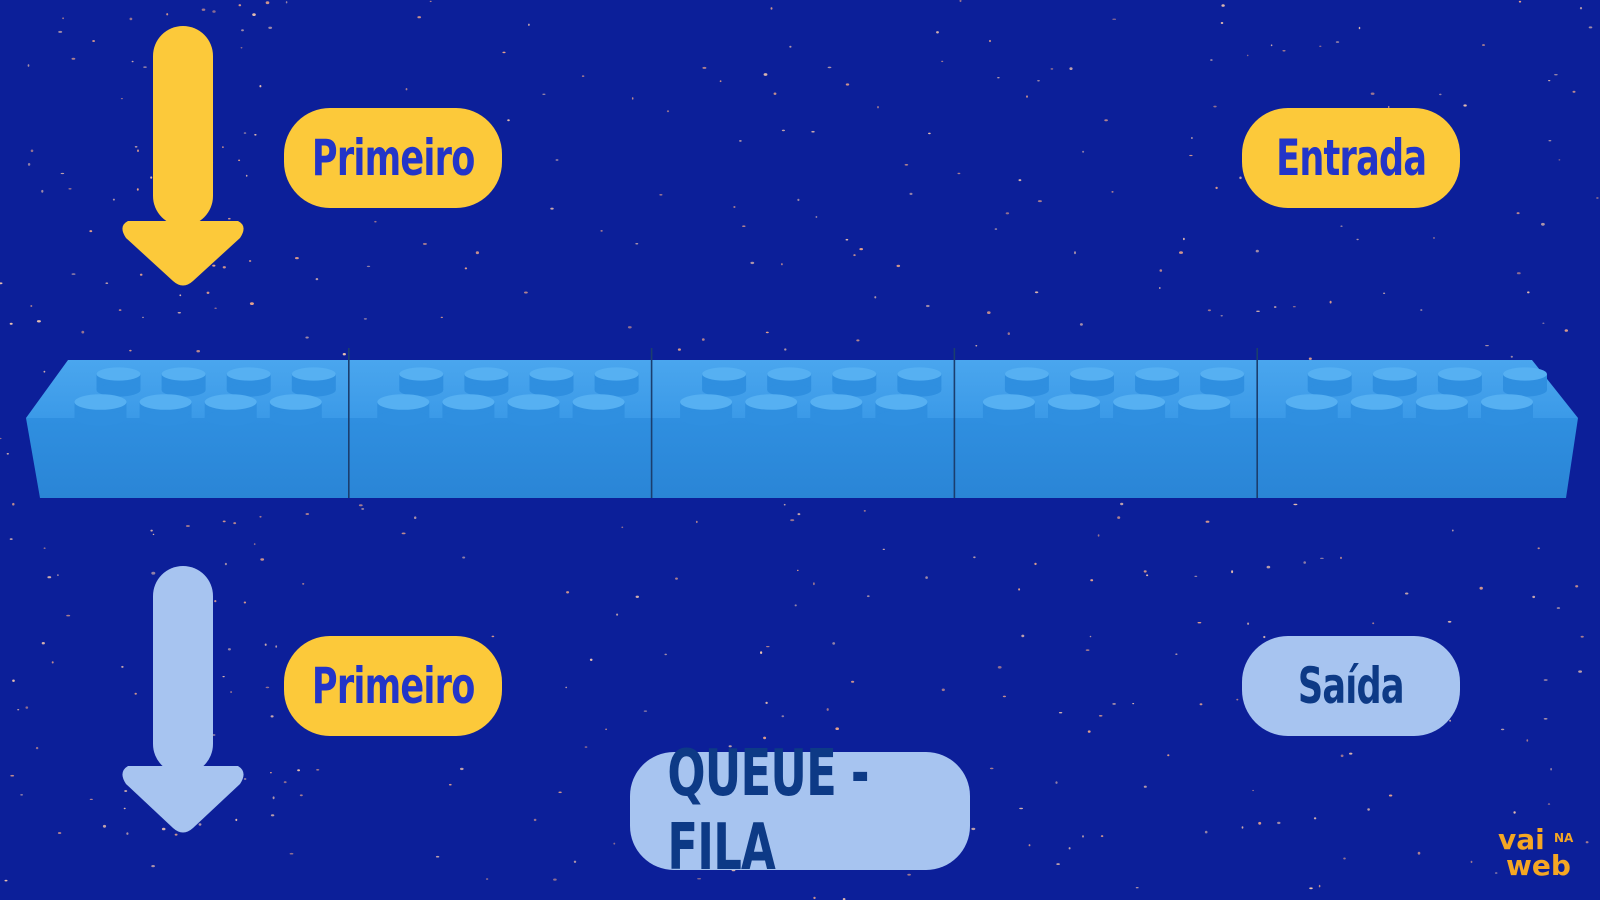 This screenshot has height=900, width=1600. What do you see at coordinates (802, 458) in the screenshot?
I see `brick-front-face` at bounding box center [802, 458].